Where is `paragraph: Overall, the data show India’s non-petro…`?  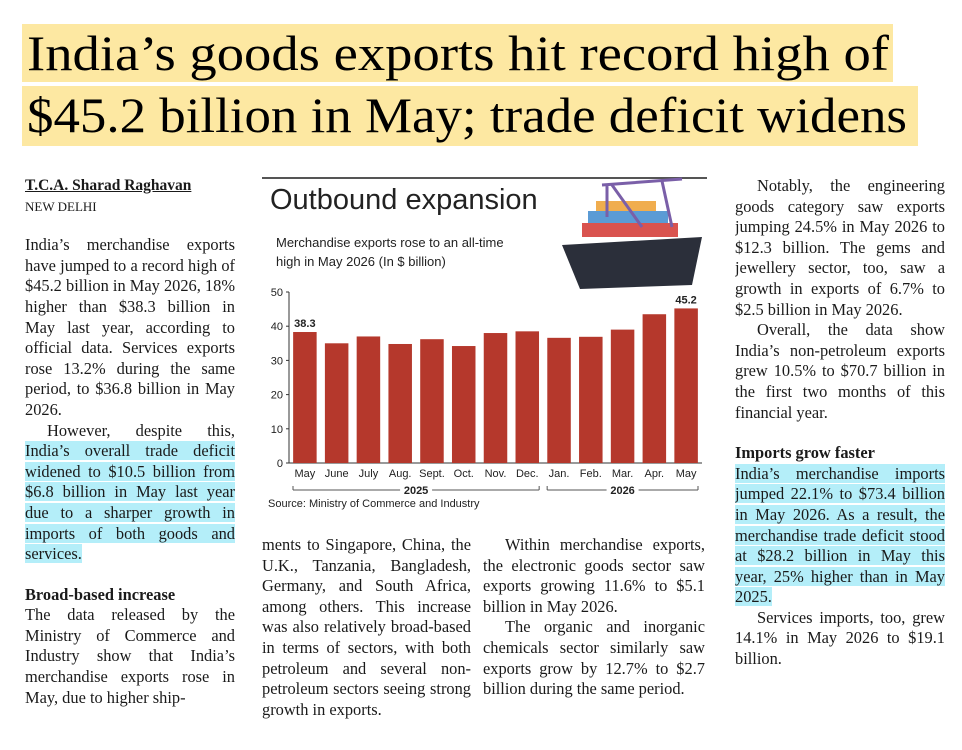 paragraph: Overall, the data show India’s non-petro… is located at coordinates (840, 371).